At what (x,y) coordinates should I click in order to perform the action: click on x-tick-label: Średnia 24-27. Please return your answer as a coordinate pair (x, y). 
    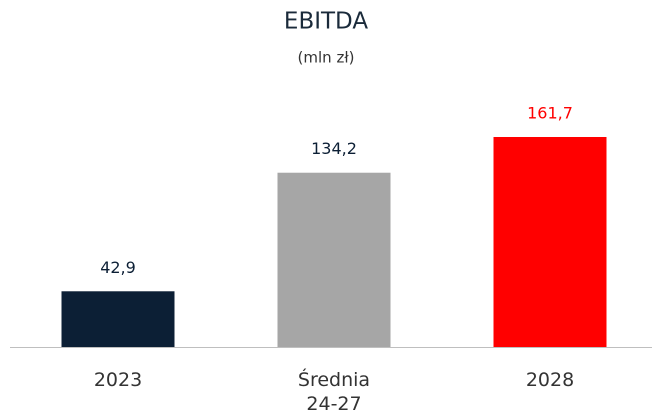
    Looking at the image, I should click on (334, 391).